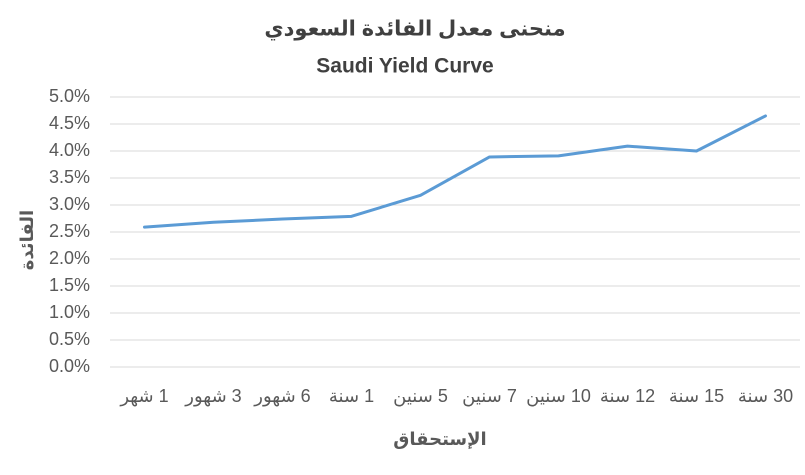 The width and height of the screenshot is (805, 475). I want to click on y-tick-label: 1.0%, so click(69, 312).